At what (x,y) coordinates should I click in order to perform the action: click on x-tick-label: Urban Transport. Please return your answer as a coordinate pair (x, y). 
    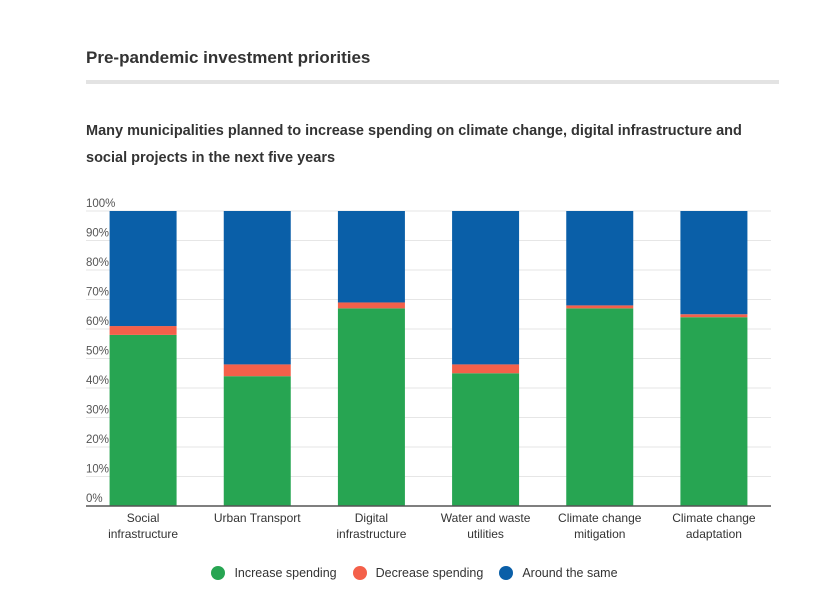
    Looking at the image, I should click on (257, 518).